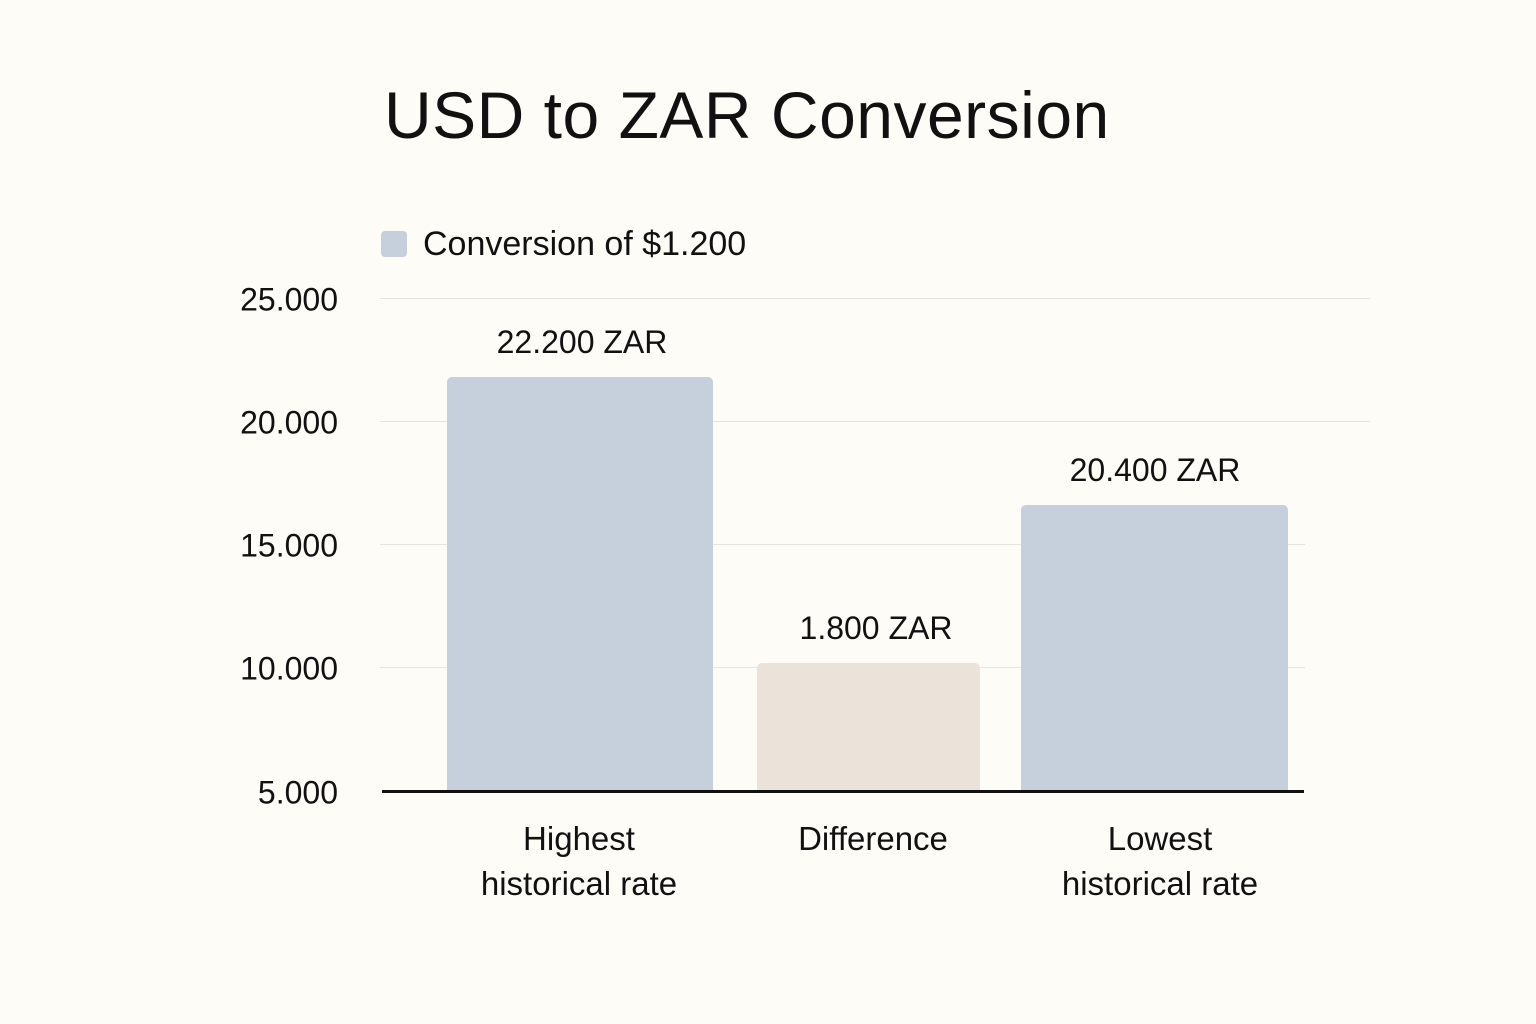 The height and width of the screenshot is (1024, 1536). What do you see at coordinates (747, 115) in the screenshot?
I see `chart-title: USD to ZAR Conversion` at bounding box center [747, 115].